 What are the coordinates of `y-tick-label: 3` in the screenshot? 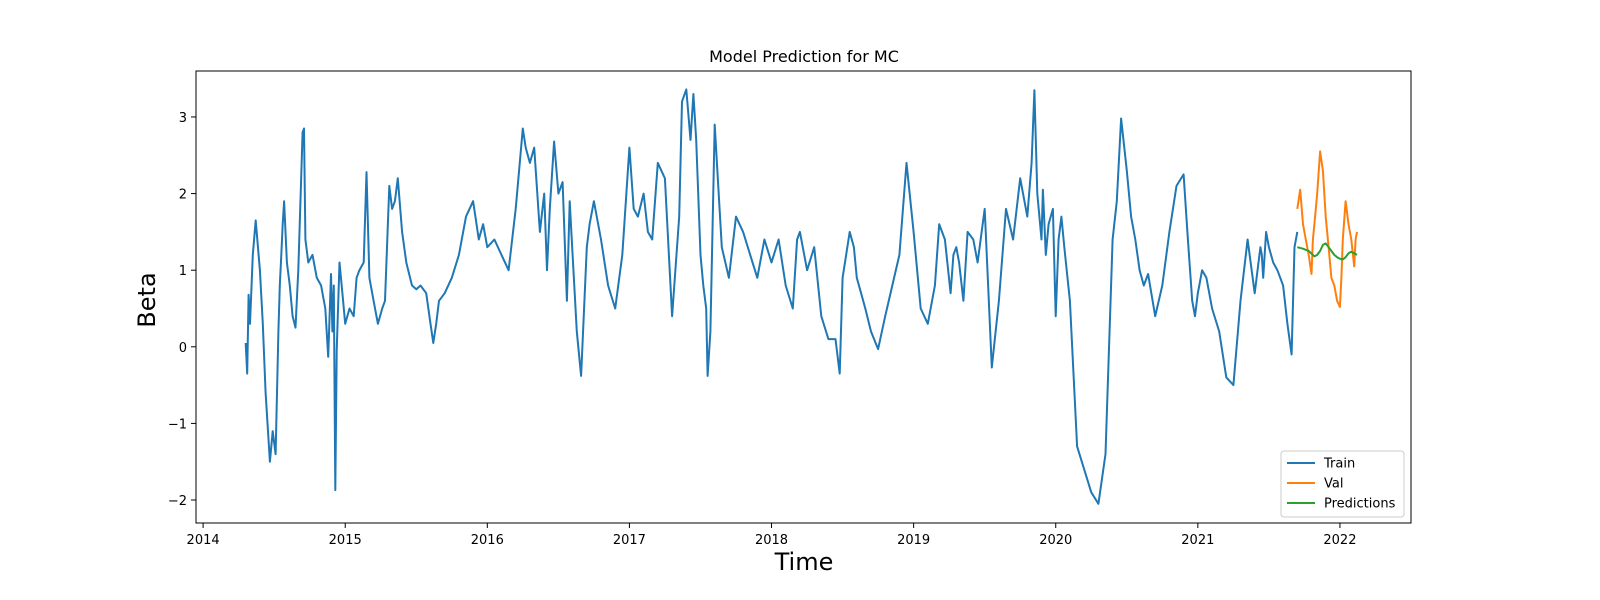 It's located at (183, 118).